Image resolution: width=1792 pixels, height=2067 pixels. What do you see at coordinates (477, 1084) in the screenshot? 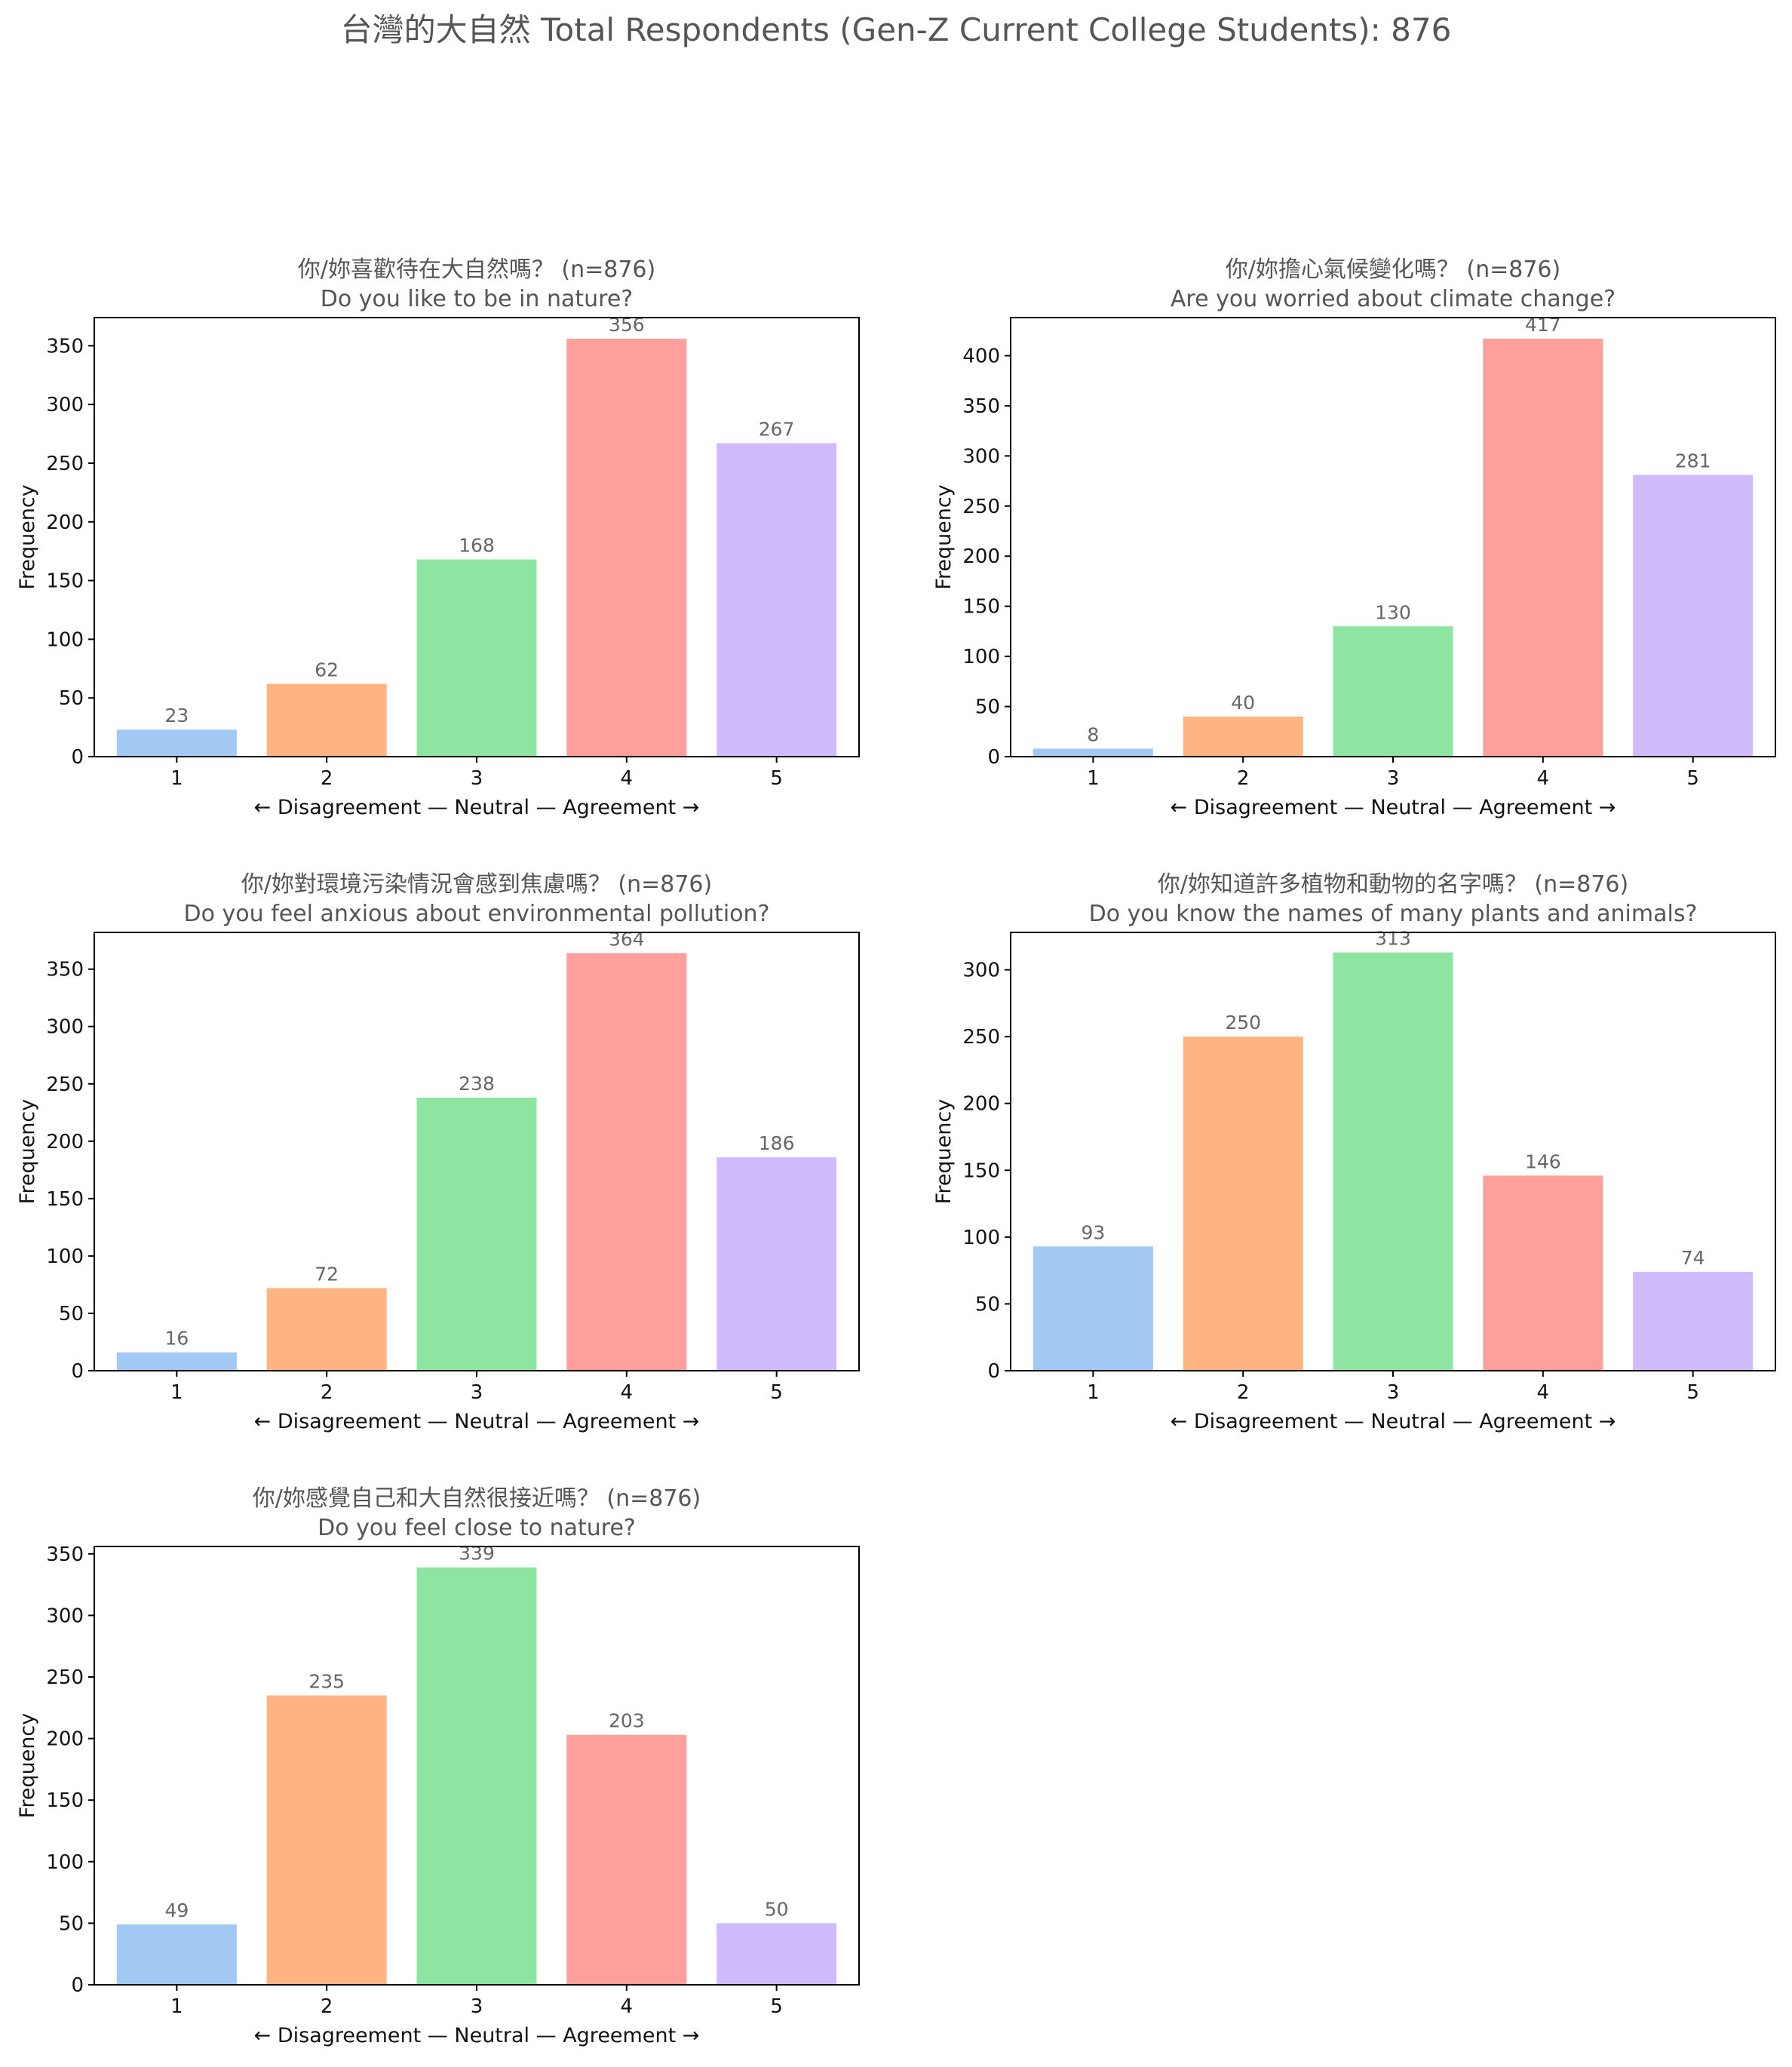
I see `bar-value-label: 238` at bounding box center [477, 1084].